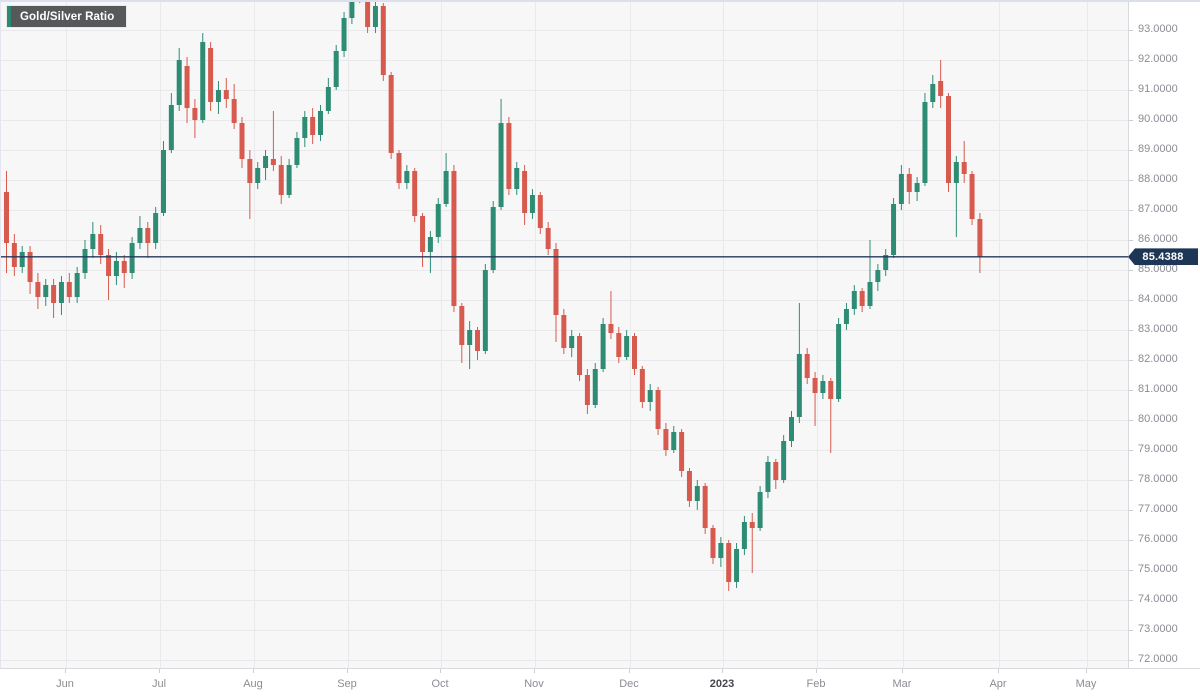 This screenshot has width=1200, height=698. I want to click on price-axis-label: 78.0000, so click(1158, 479).